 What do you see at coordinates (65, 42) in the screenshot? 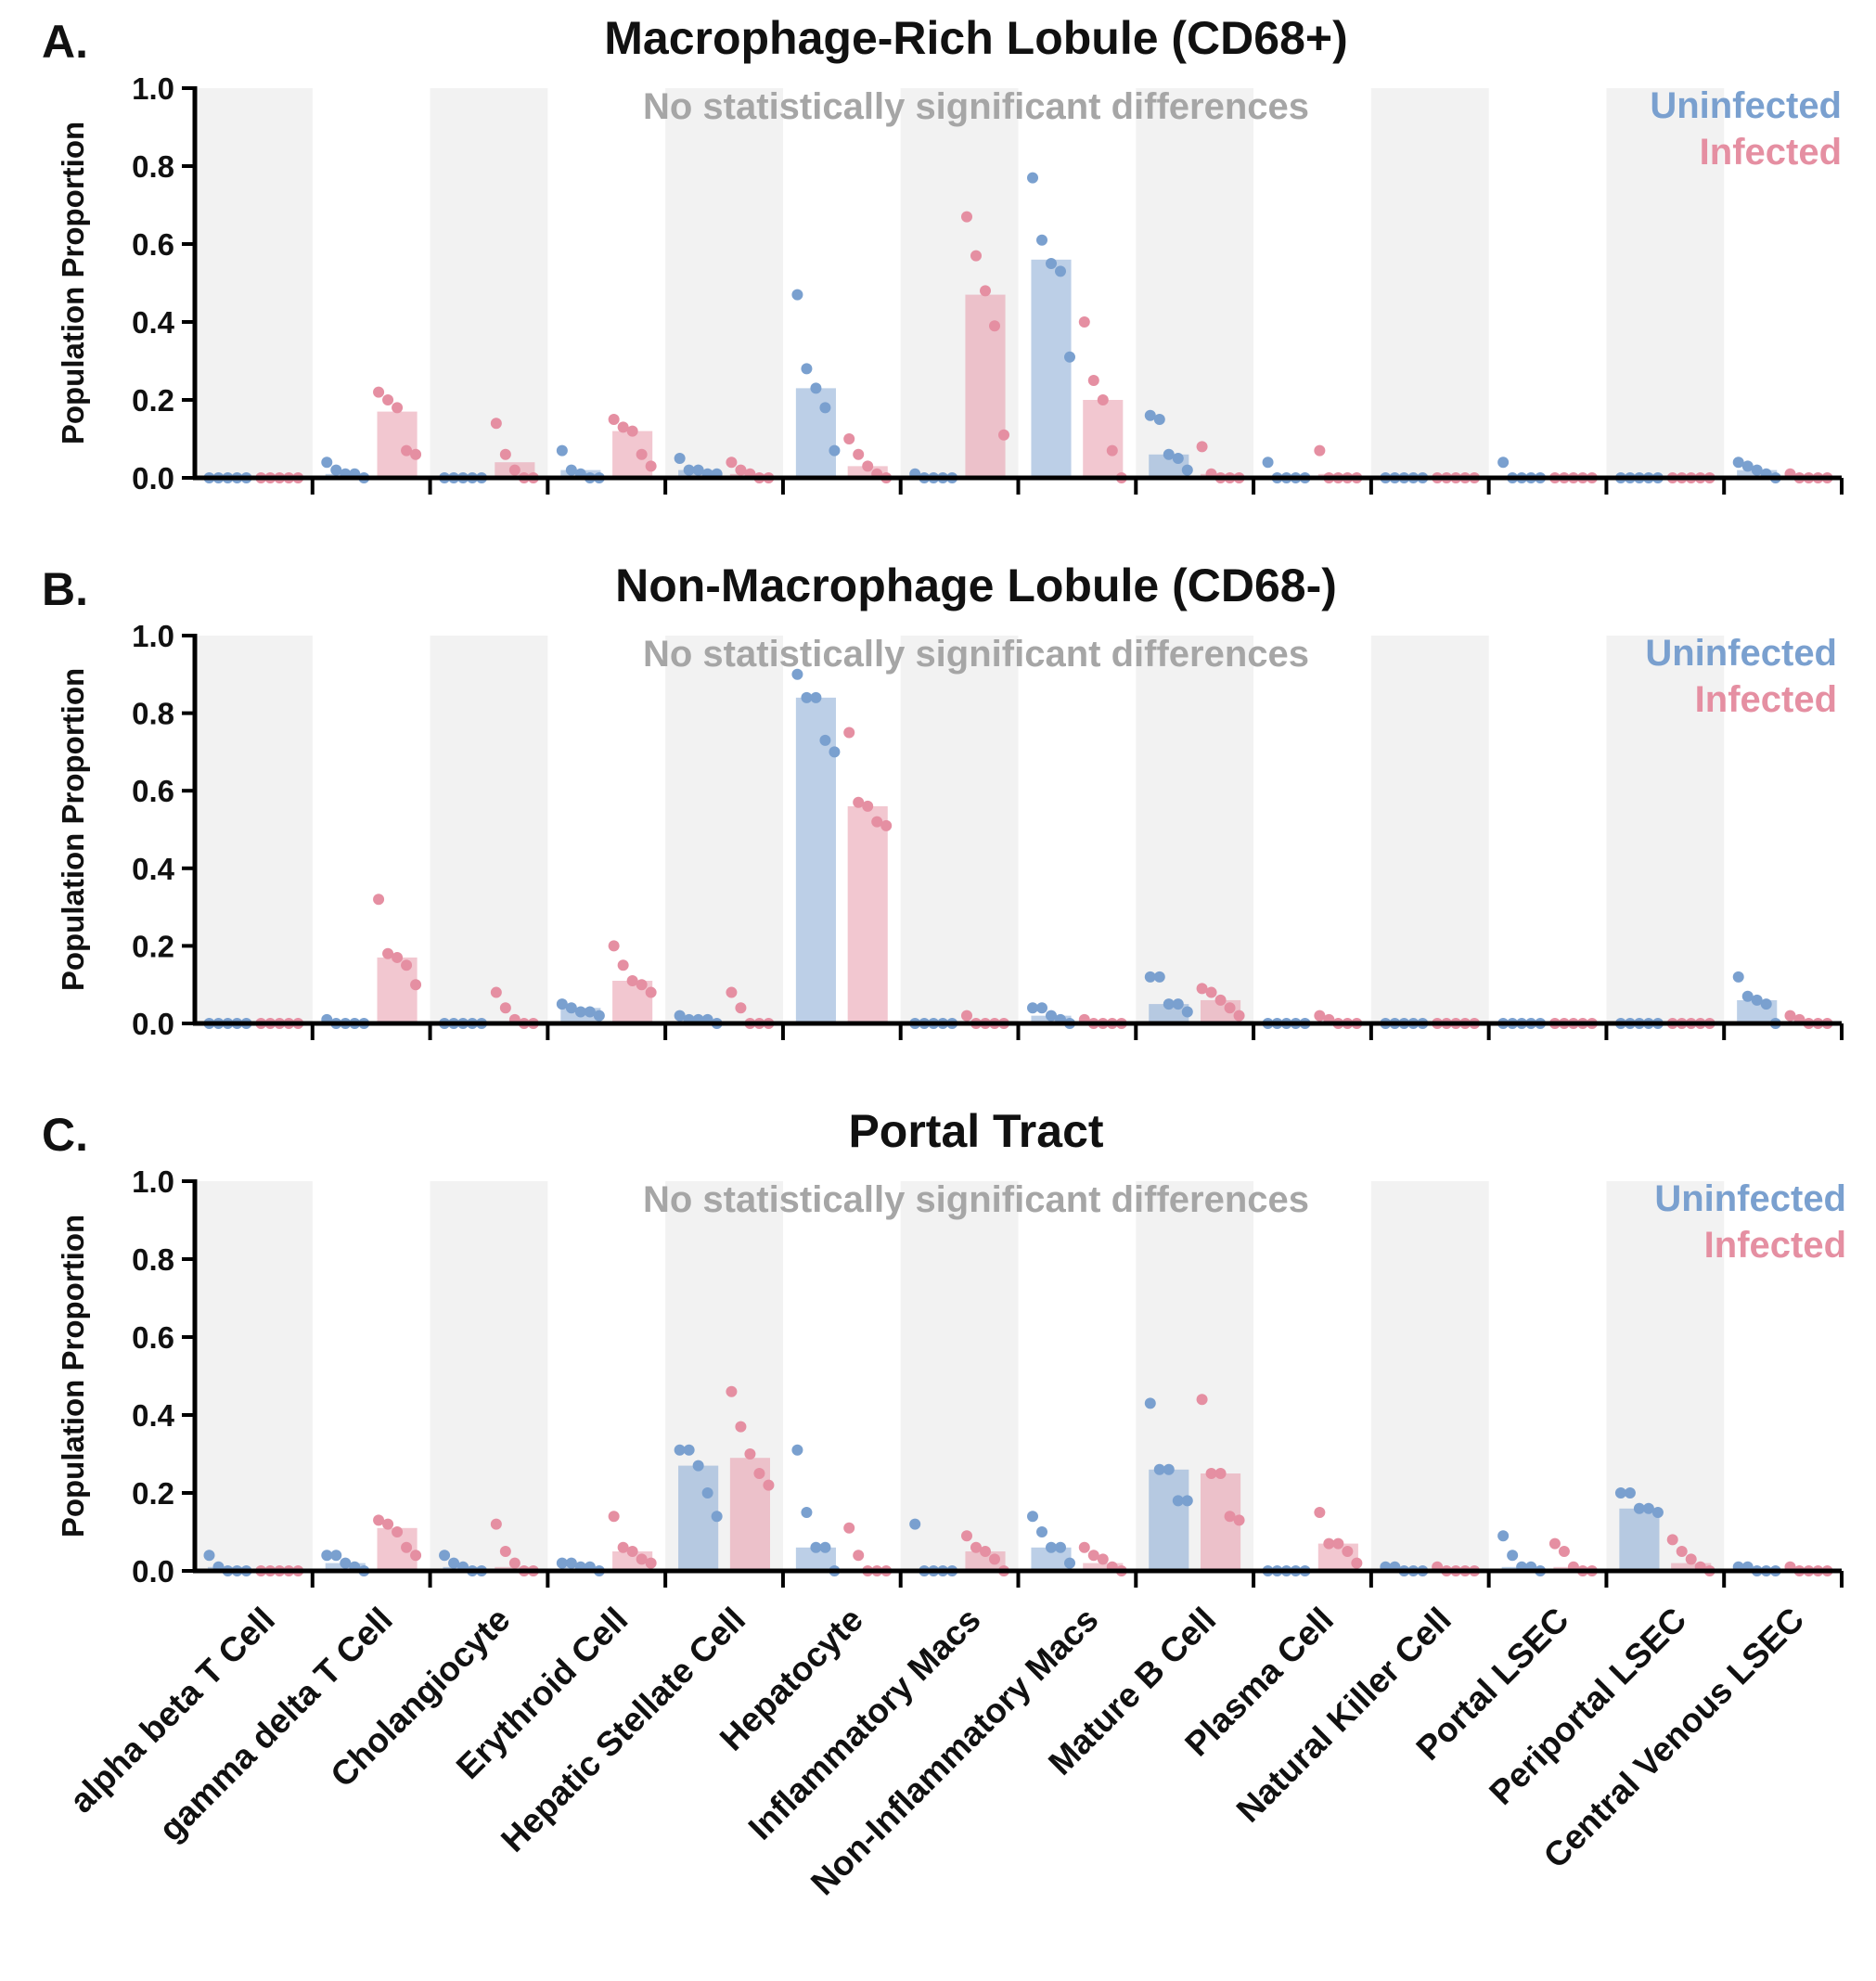
I see `panel-label: A.` at bounding box center [65, 42].